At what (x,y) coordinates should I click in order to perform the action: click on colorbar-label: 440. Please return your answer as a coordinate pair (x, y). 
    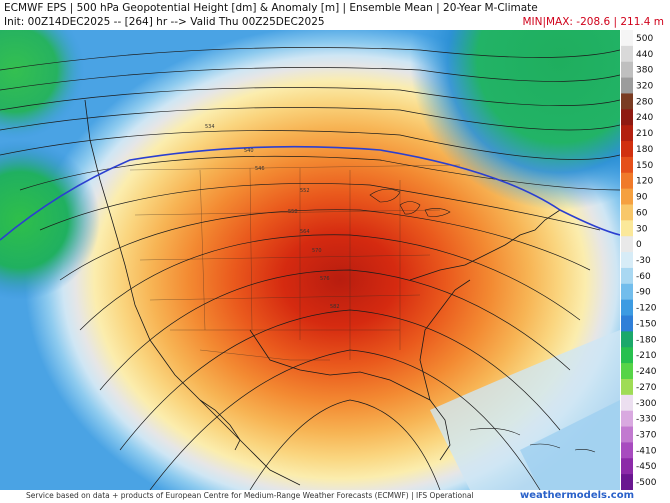
    Looking at the image, I should click on (644, 55).